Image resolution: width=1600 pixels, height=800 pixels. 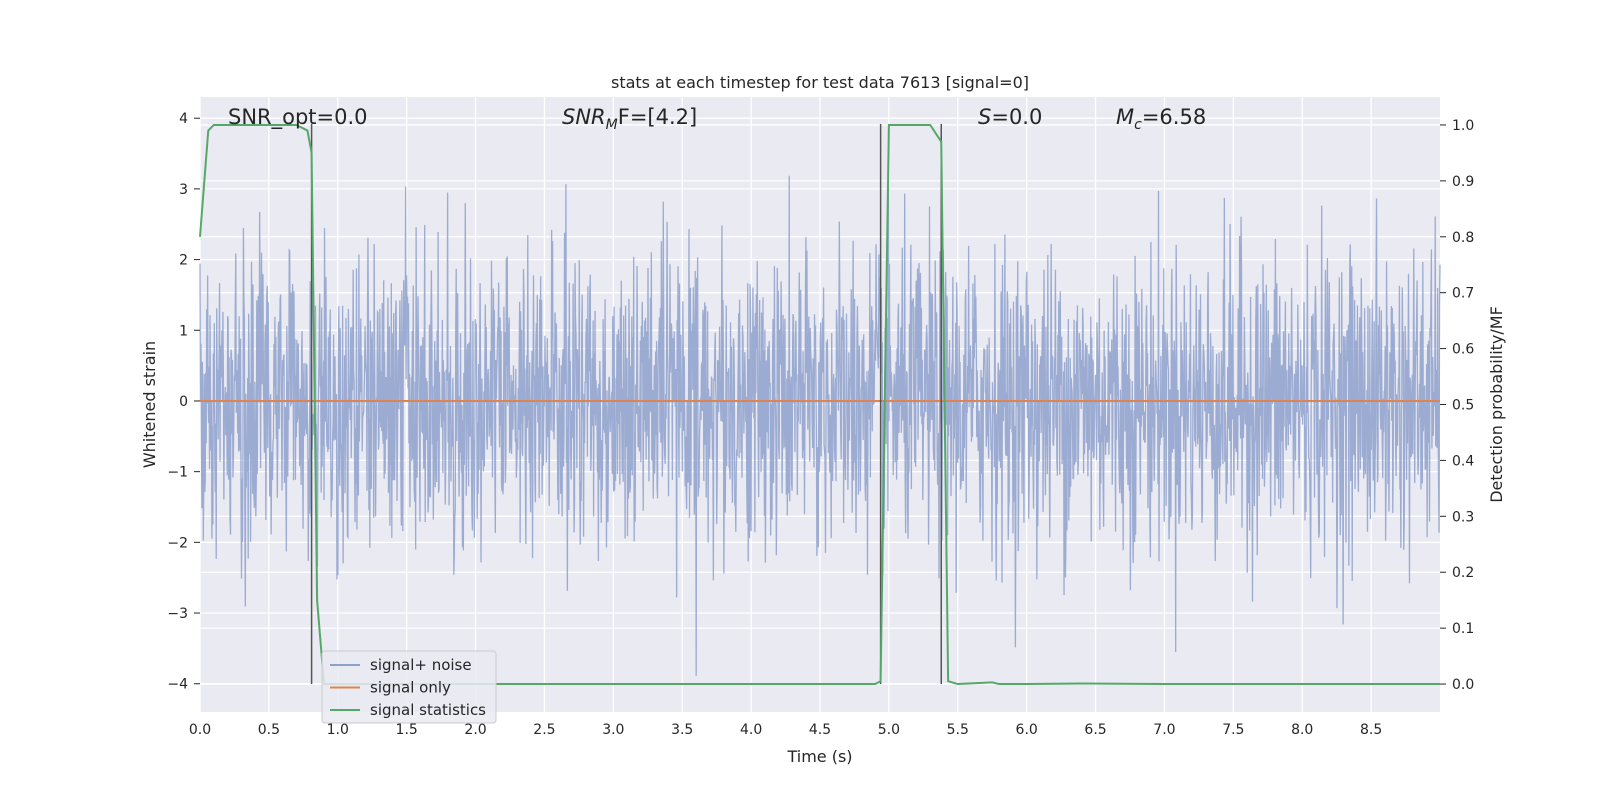 I want to click on x-tick-label: 4.0, so click(x=751, y=730).